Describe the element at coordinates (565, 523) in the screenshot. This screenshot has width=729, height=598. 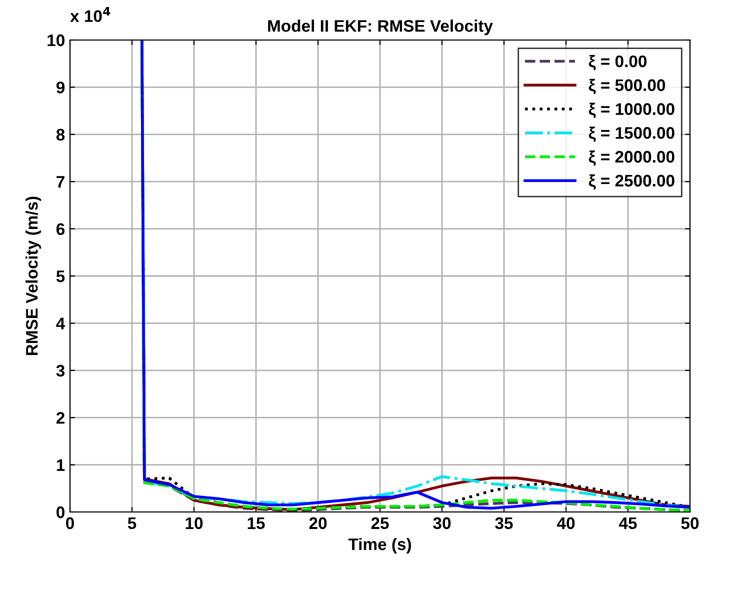
I see `x-tick-label: 40` at that location.